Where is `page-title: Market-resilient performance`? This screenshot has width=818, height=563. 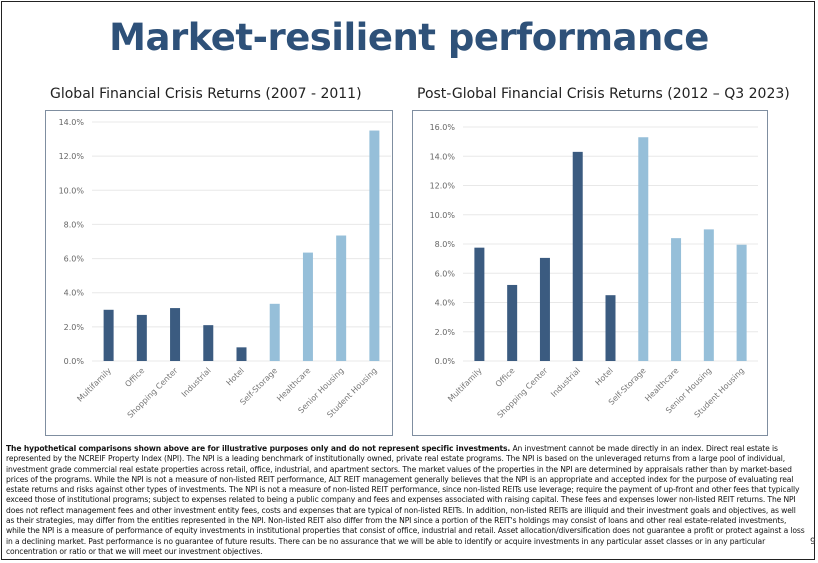 page-title: Market-resilient performance is located at coordinates (409, 37).